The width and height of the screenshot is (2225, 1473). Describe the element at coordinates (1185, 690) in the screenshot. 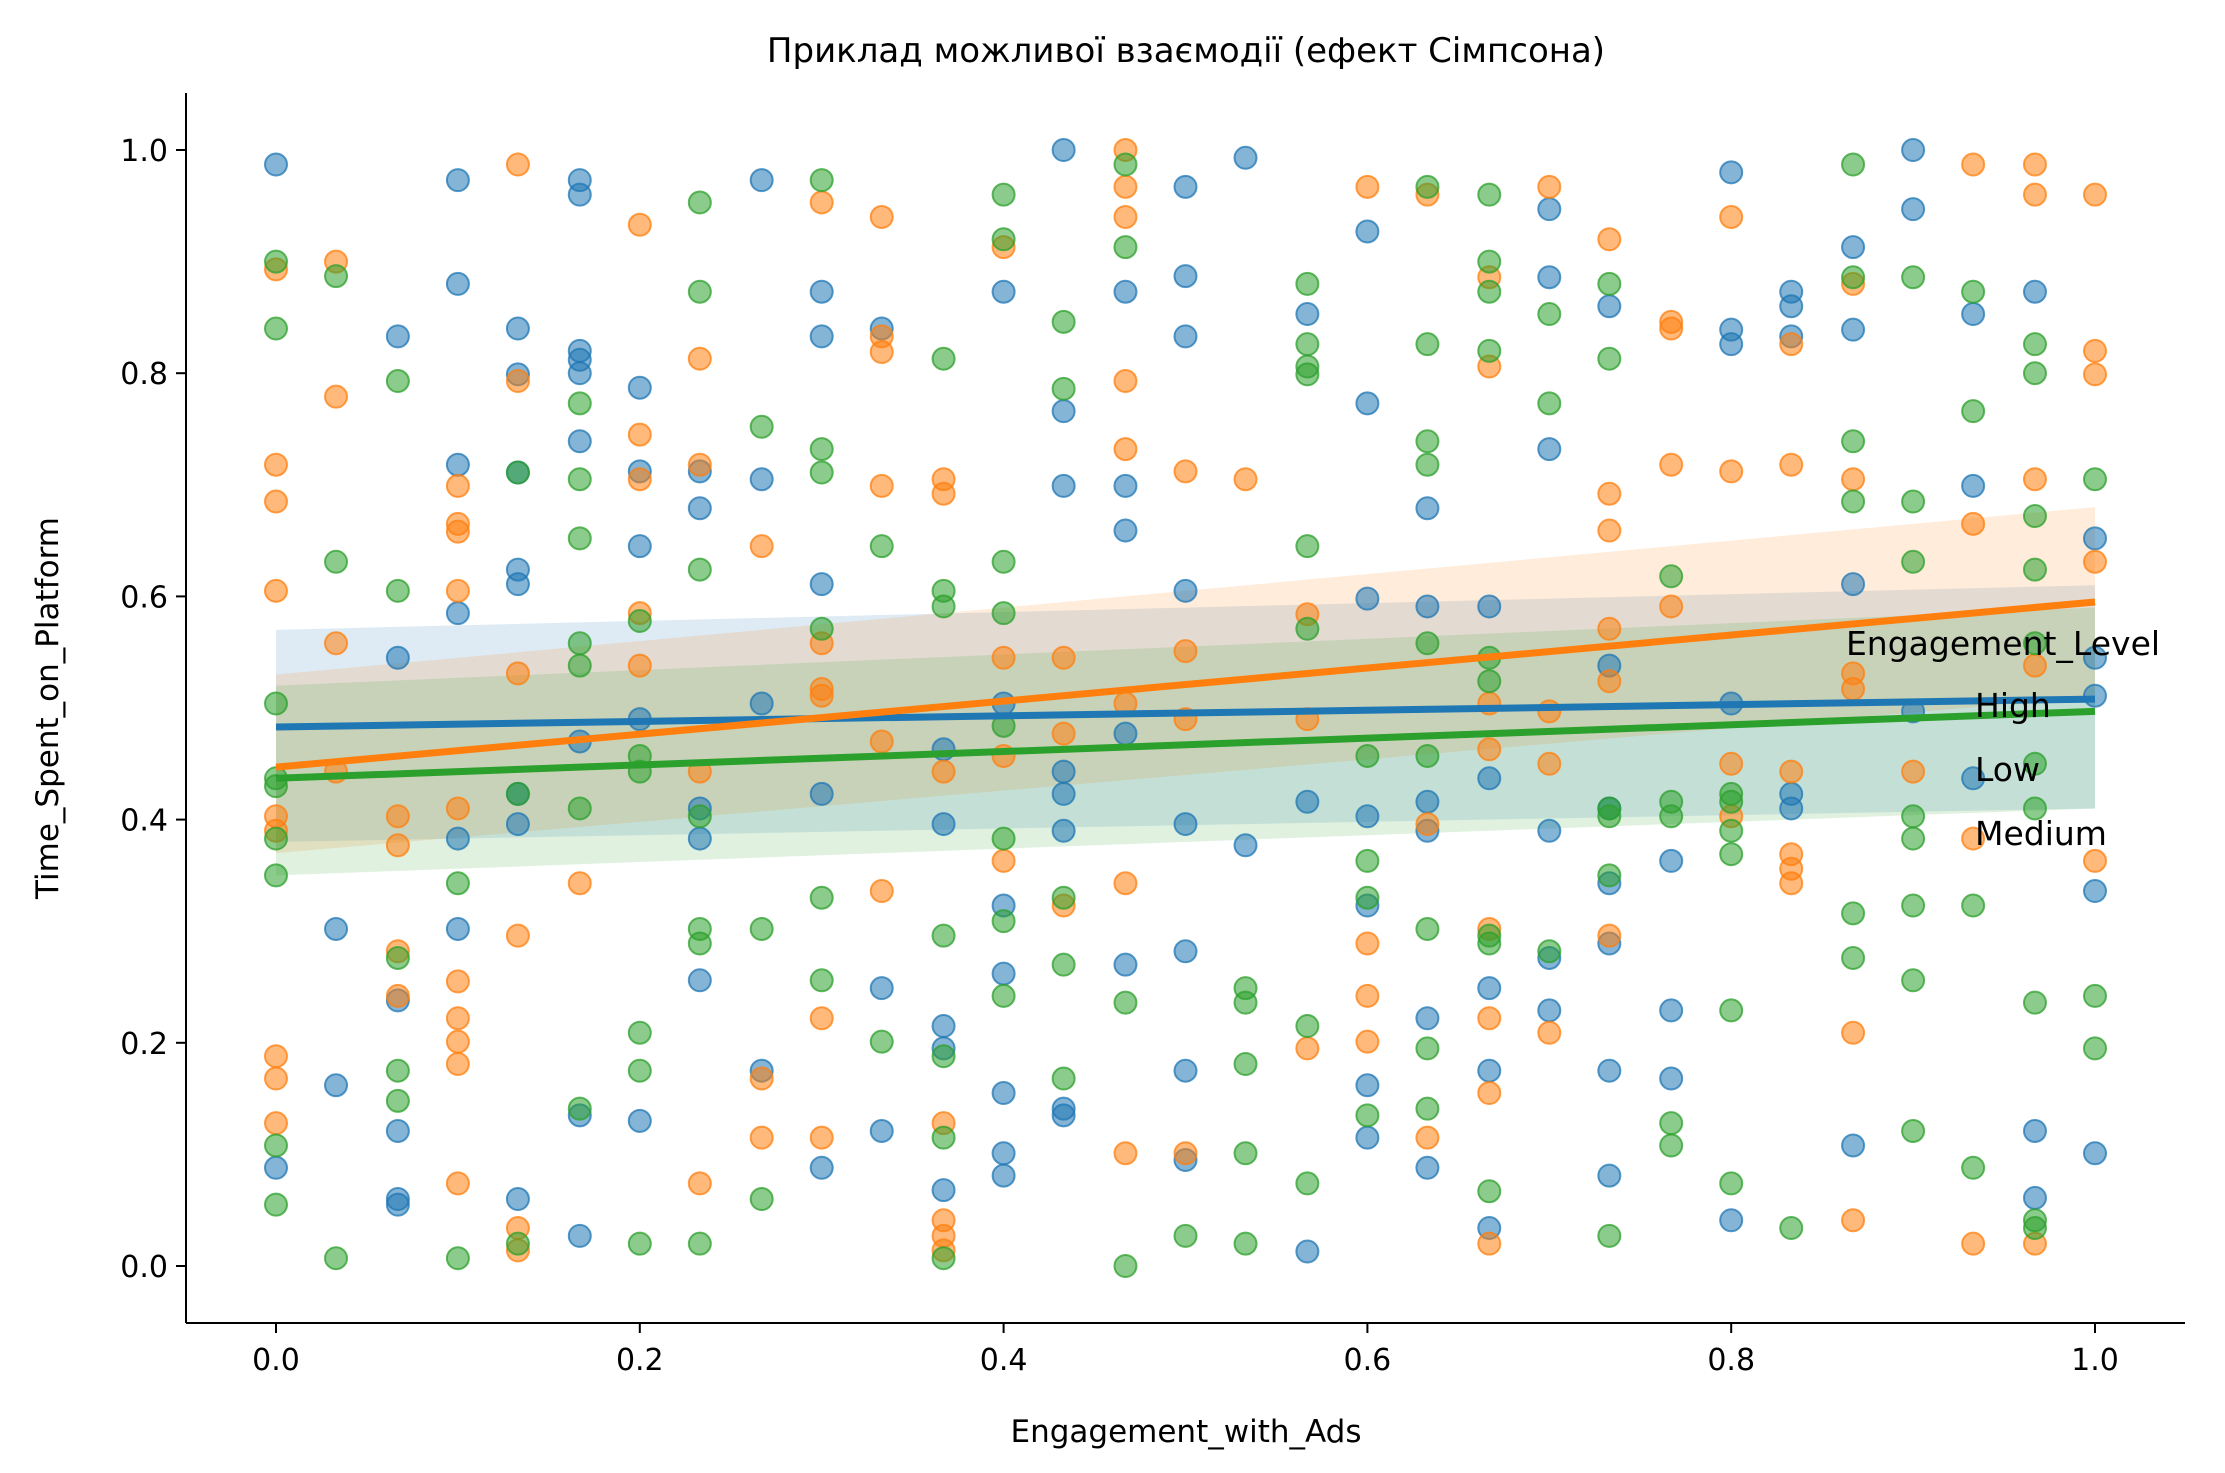

I see `regression-lines` at that location.